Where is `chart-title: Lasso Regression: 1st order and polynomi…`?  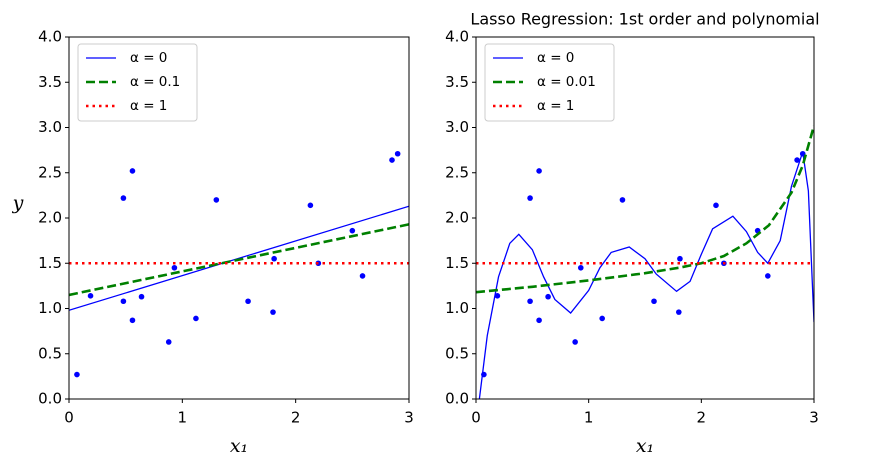 chart-title: Lasso Regression: 1st order and polynomi… is located at coordinates (644, 19).